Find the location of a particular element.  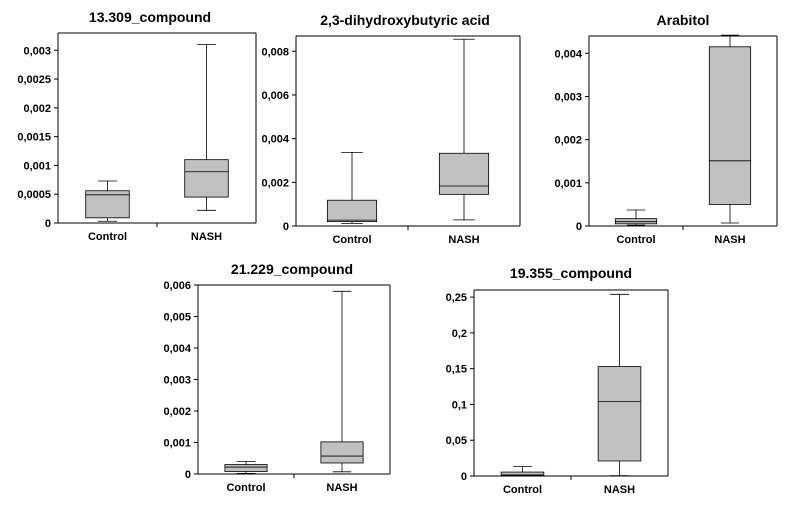

y-tick-label: 0,2 is located at coordinates (459, 334).